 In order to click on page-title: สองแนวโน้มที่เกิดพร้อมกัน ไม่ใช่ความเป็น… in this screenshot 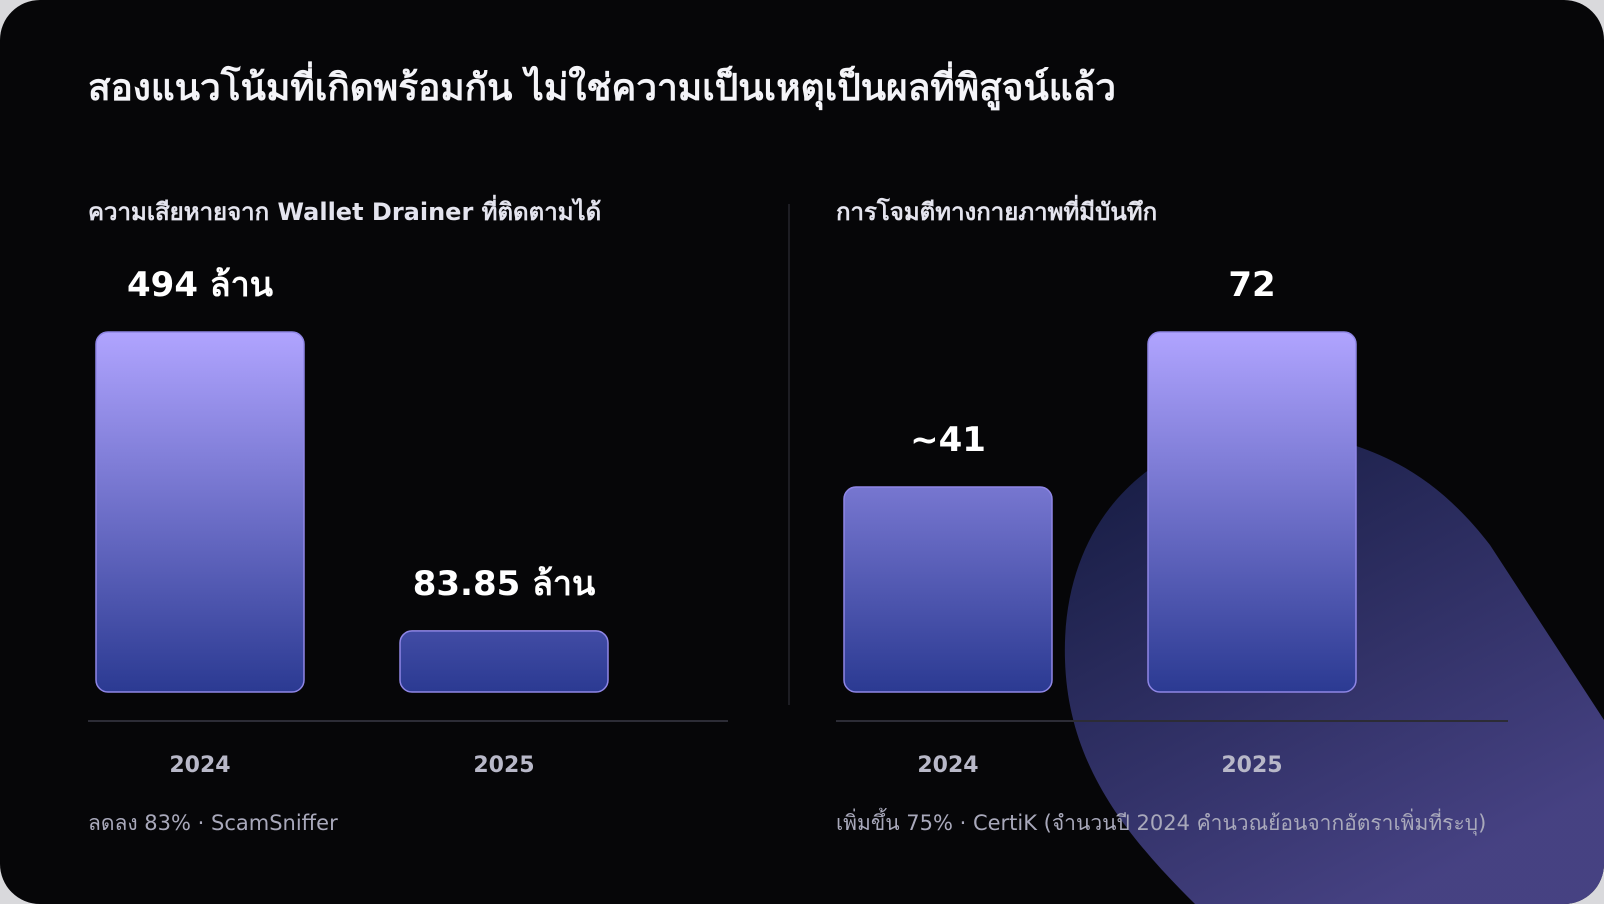, I will do `click(602, 86)`.